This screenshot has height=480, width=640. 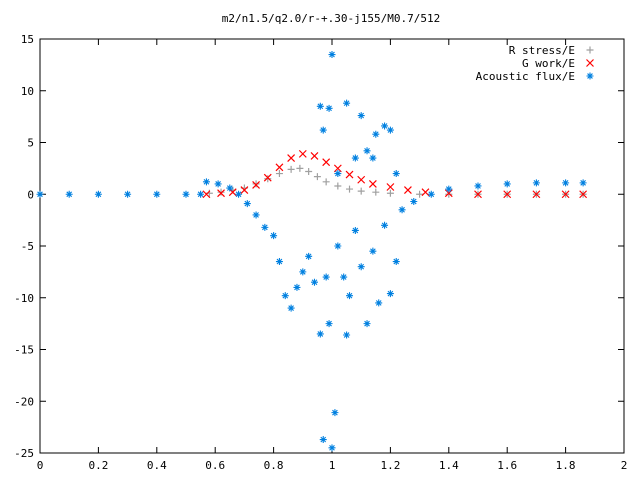 I want to click on x-tick-label: 1.2, so click(x=390, y=465).